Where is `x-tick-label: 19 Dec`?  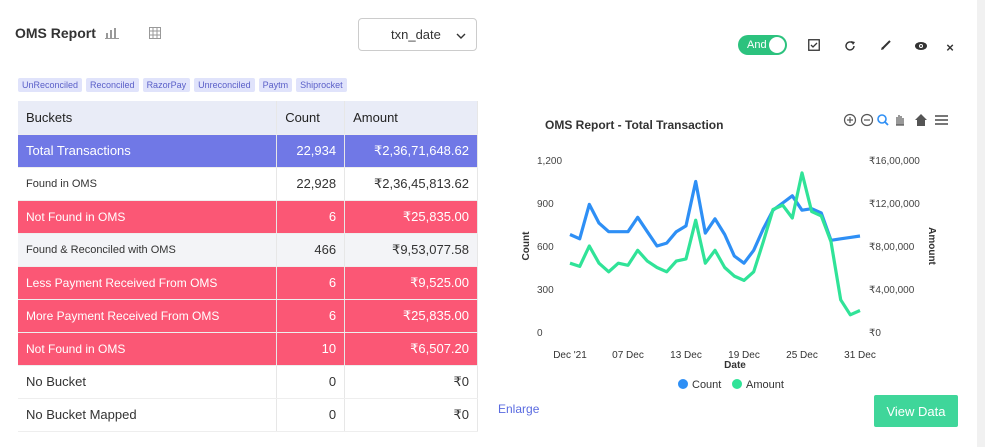
x-tick-label: 19 Dec is located at coordinates (744, 355).